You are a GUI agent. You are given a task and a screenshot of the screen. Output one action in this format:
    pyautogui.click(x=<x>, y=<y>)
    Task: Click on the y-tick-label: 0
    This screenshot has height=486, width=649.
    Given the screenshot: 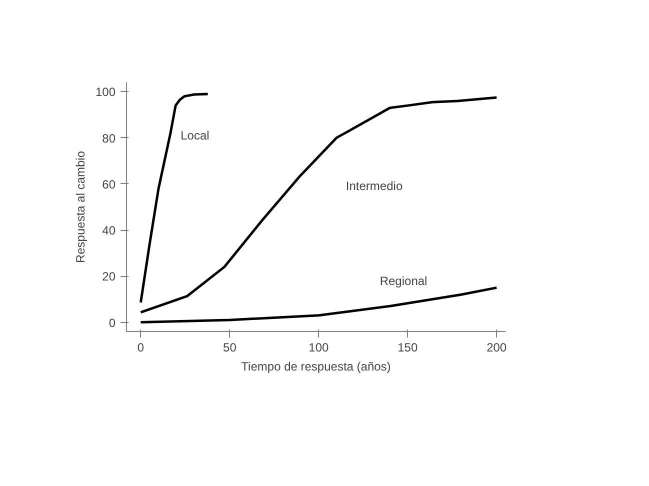 What is the action you would take?
    pyautogui.click(x=112, y=323)
    